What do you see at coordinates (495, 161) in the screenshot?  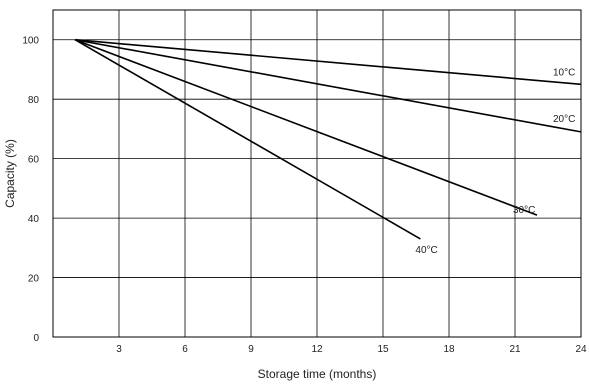 I see `series-labels: 10°C 20°C 30°C 40°C` at bounding box center [495, 161].